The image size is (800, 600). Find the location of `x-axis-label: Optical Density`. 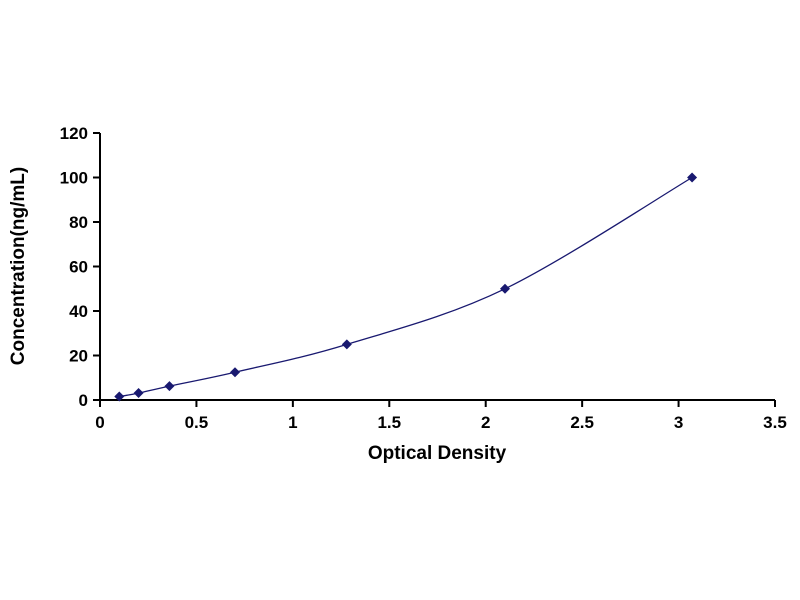

x-axis-label: Optical Density is located at coordinates (437, 453).